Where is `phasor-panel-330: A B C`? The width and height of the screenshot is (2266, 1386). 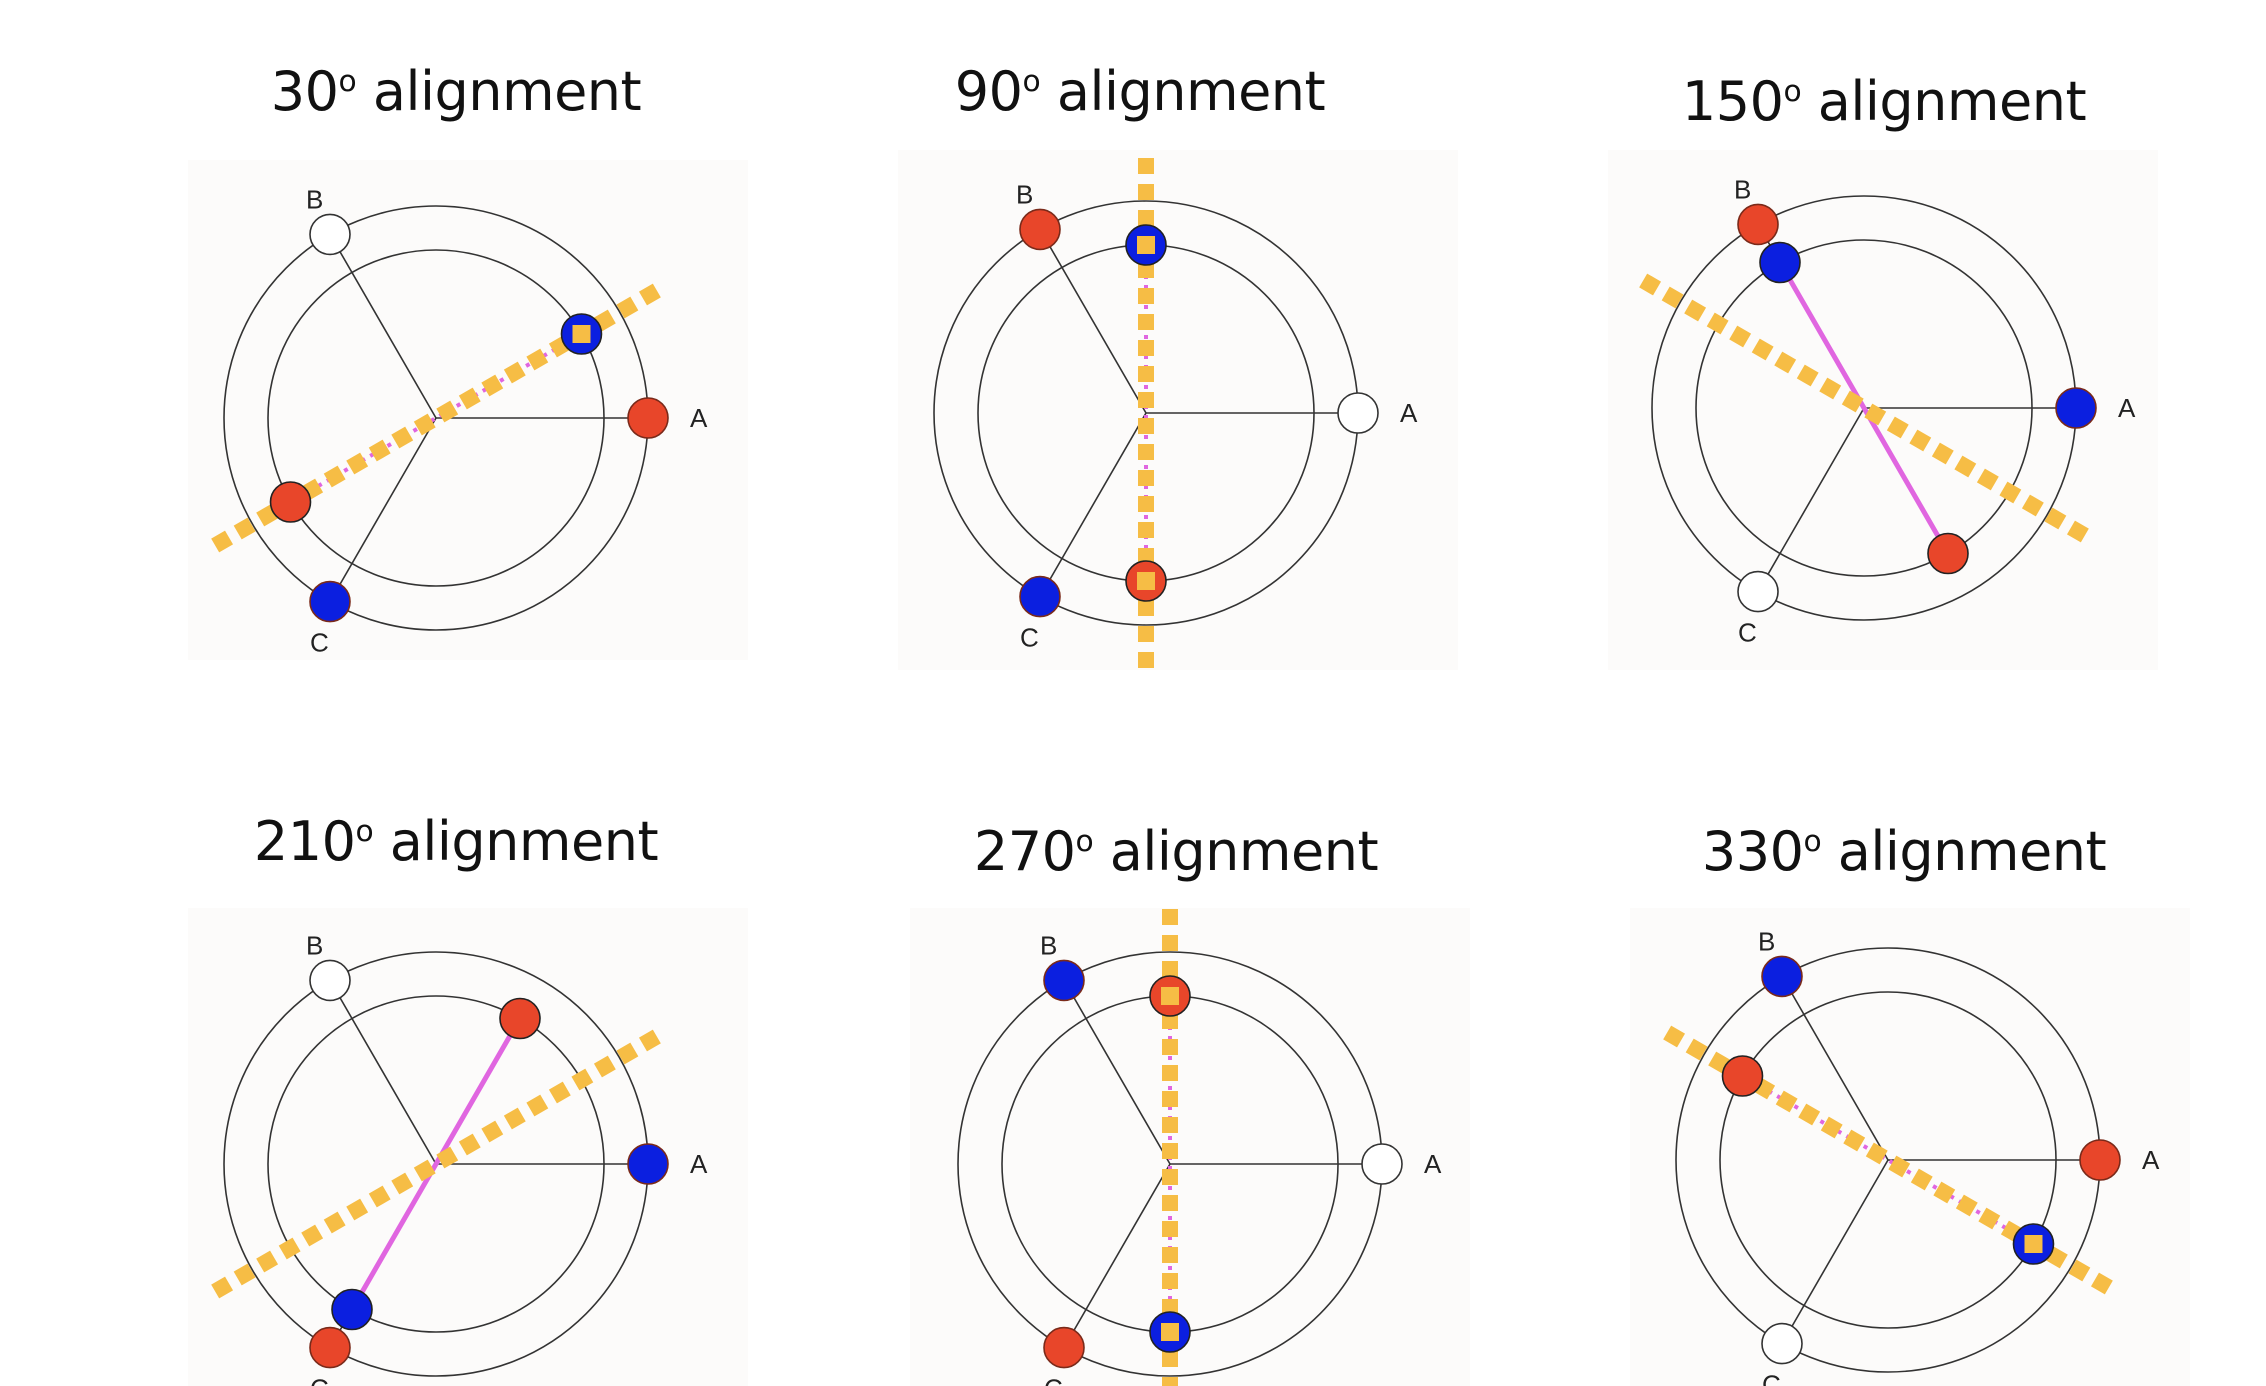 phasor-panel-330: A B C is located at coordinates (1910, 1147).